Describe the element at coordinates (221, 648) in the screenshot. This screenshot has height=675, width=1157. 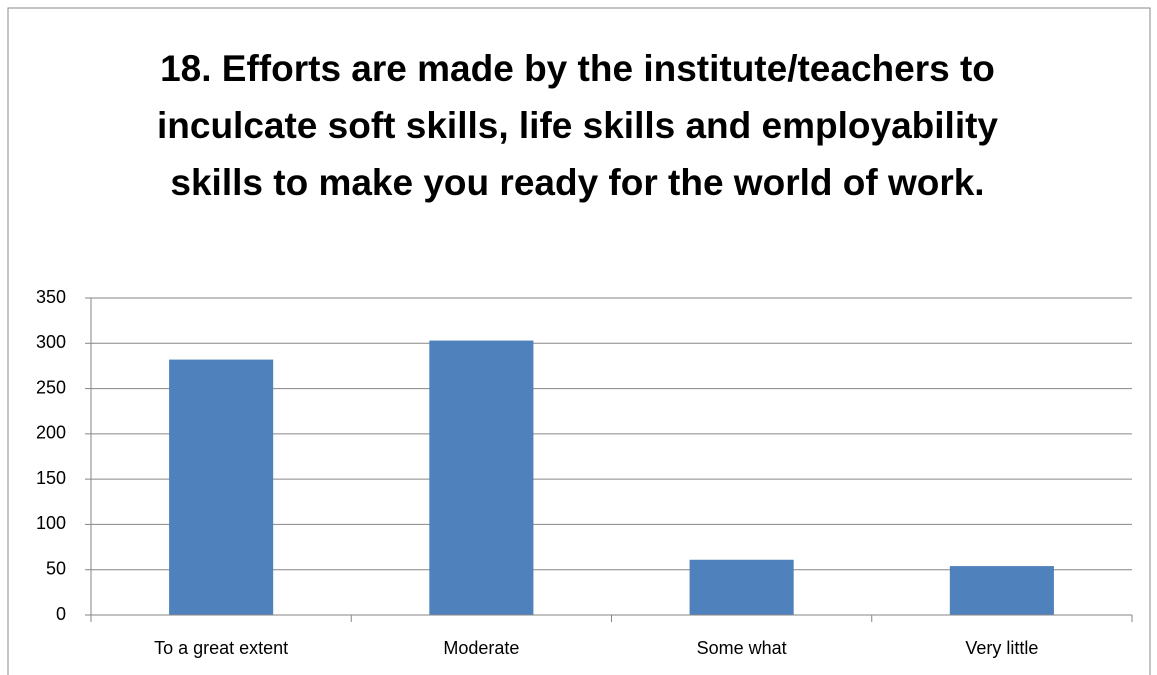
I see `x-tick-label: To a great extent` at that location.